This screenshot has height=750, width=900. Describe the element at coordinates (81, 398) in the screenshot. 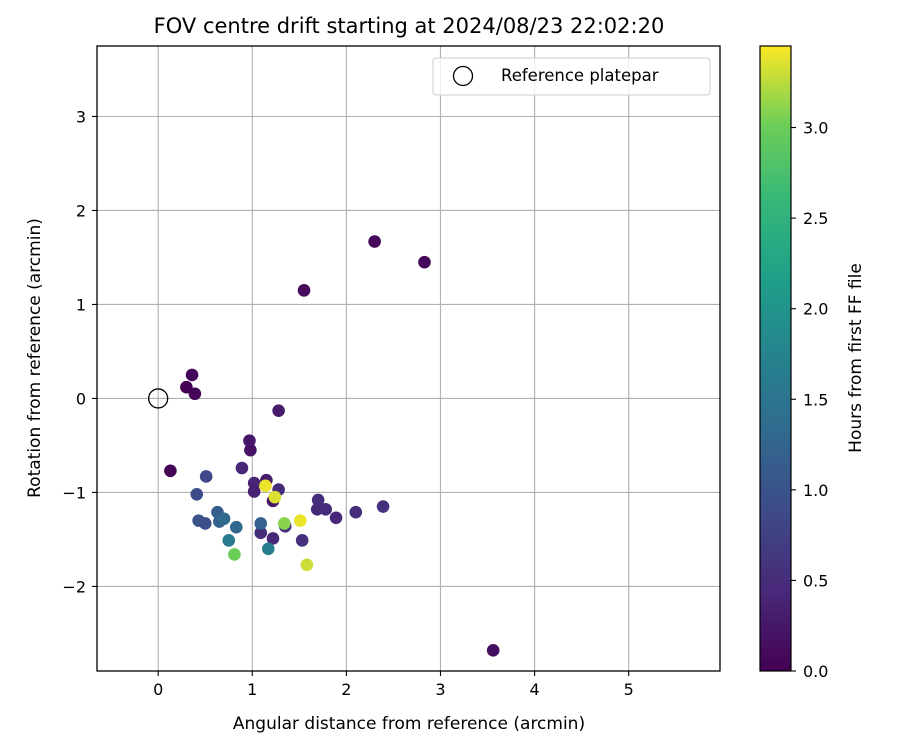

I see `y-tick-label: 0` at that location.